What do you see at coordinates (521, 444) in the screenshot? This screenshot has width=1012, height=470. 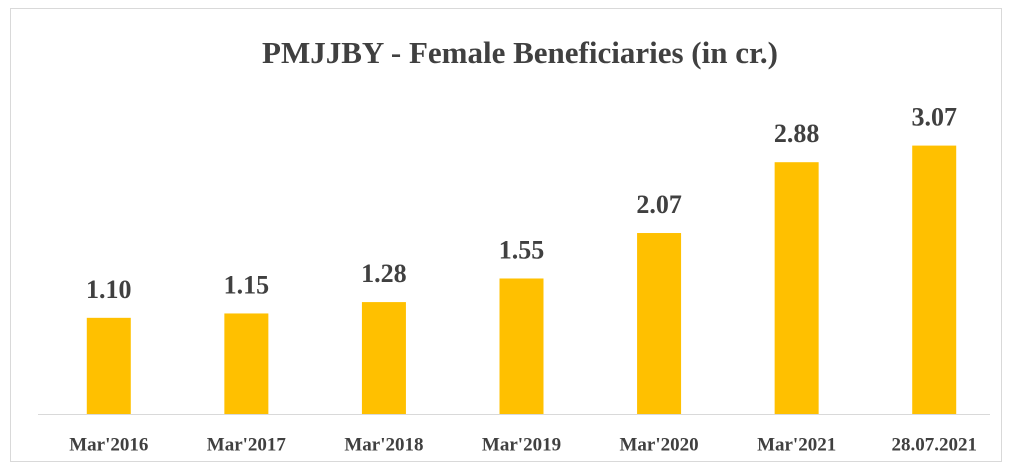 I see `x-tick-label: Mar'2019` at bounding box center [521, 444].